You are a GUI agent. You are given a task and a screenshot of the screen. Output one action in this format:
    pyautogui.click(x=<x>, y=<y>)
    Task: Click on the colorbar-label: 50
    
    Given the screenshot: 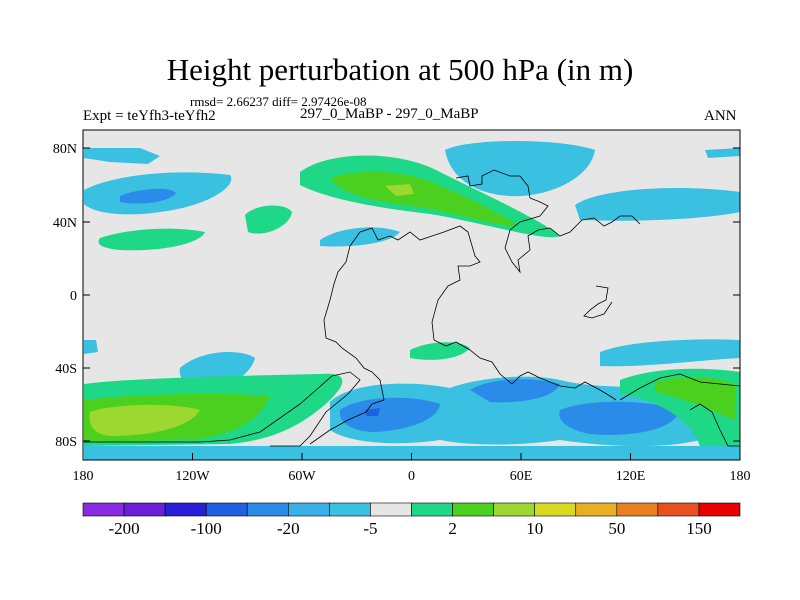 What is the action you would take?
    pyautogui.click(x=616, y=528)
    